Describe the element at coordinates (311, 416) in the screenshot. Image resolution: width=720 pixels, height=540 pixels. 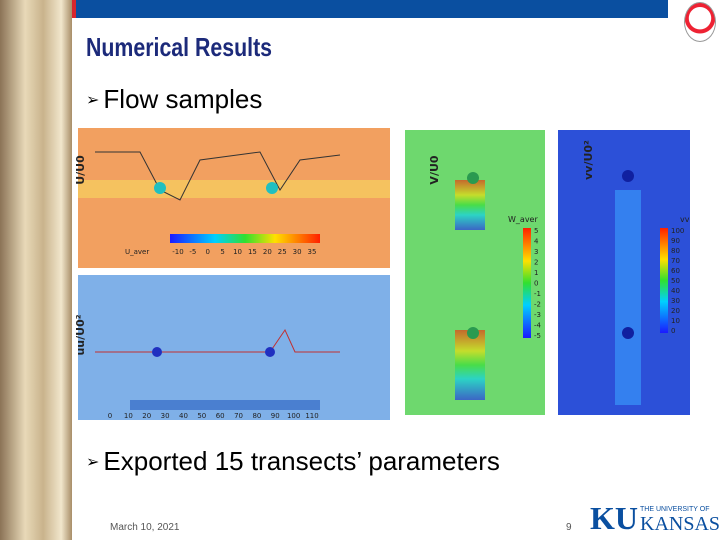
I see `colorbar-tick: 110` at that location.